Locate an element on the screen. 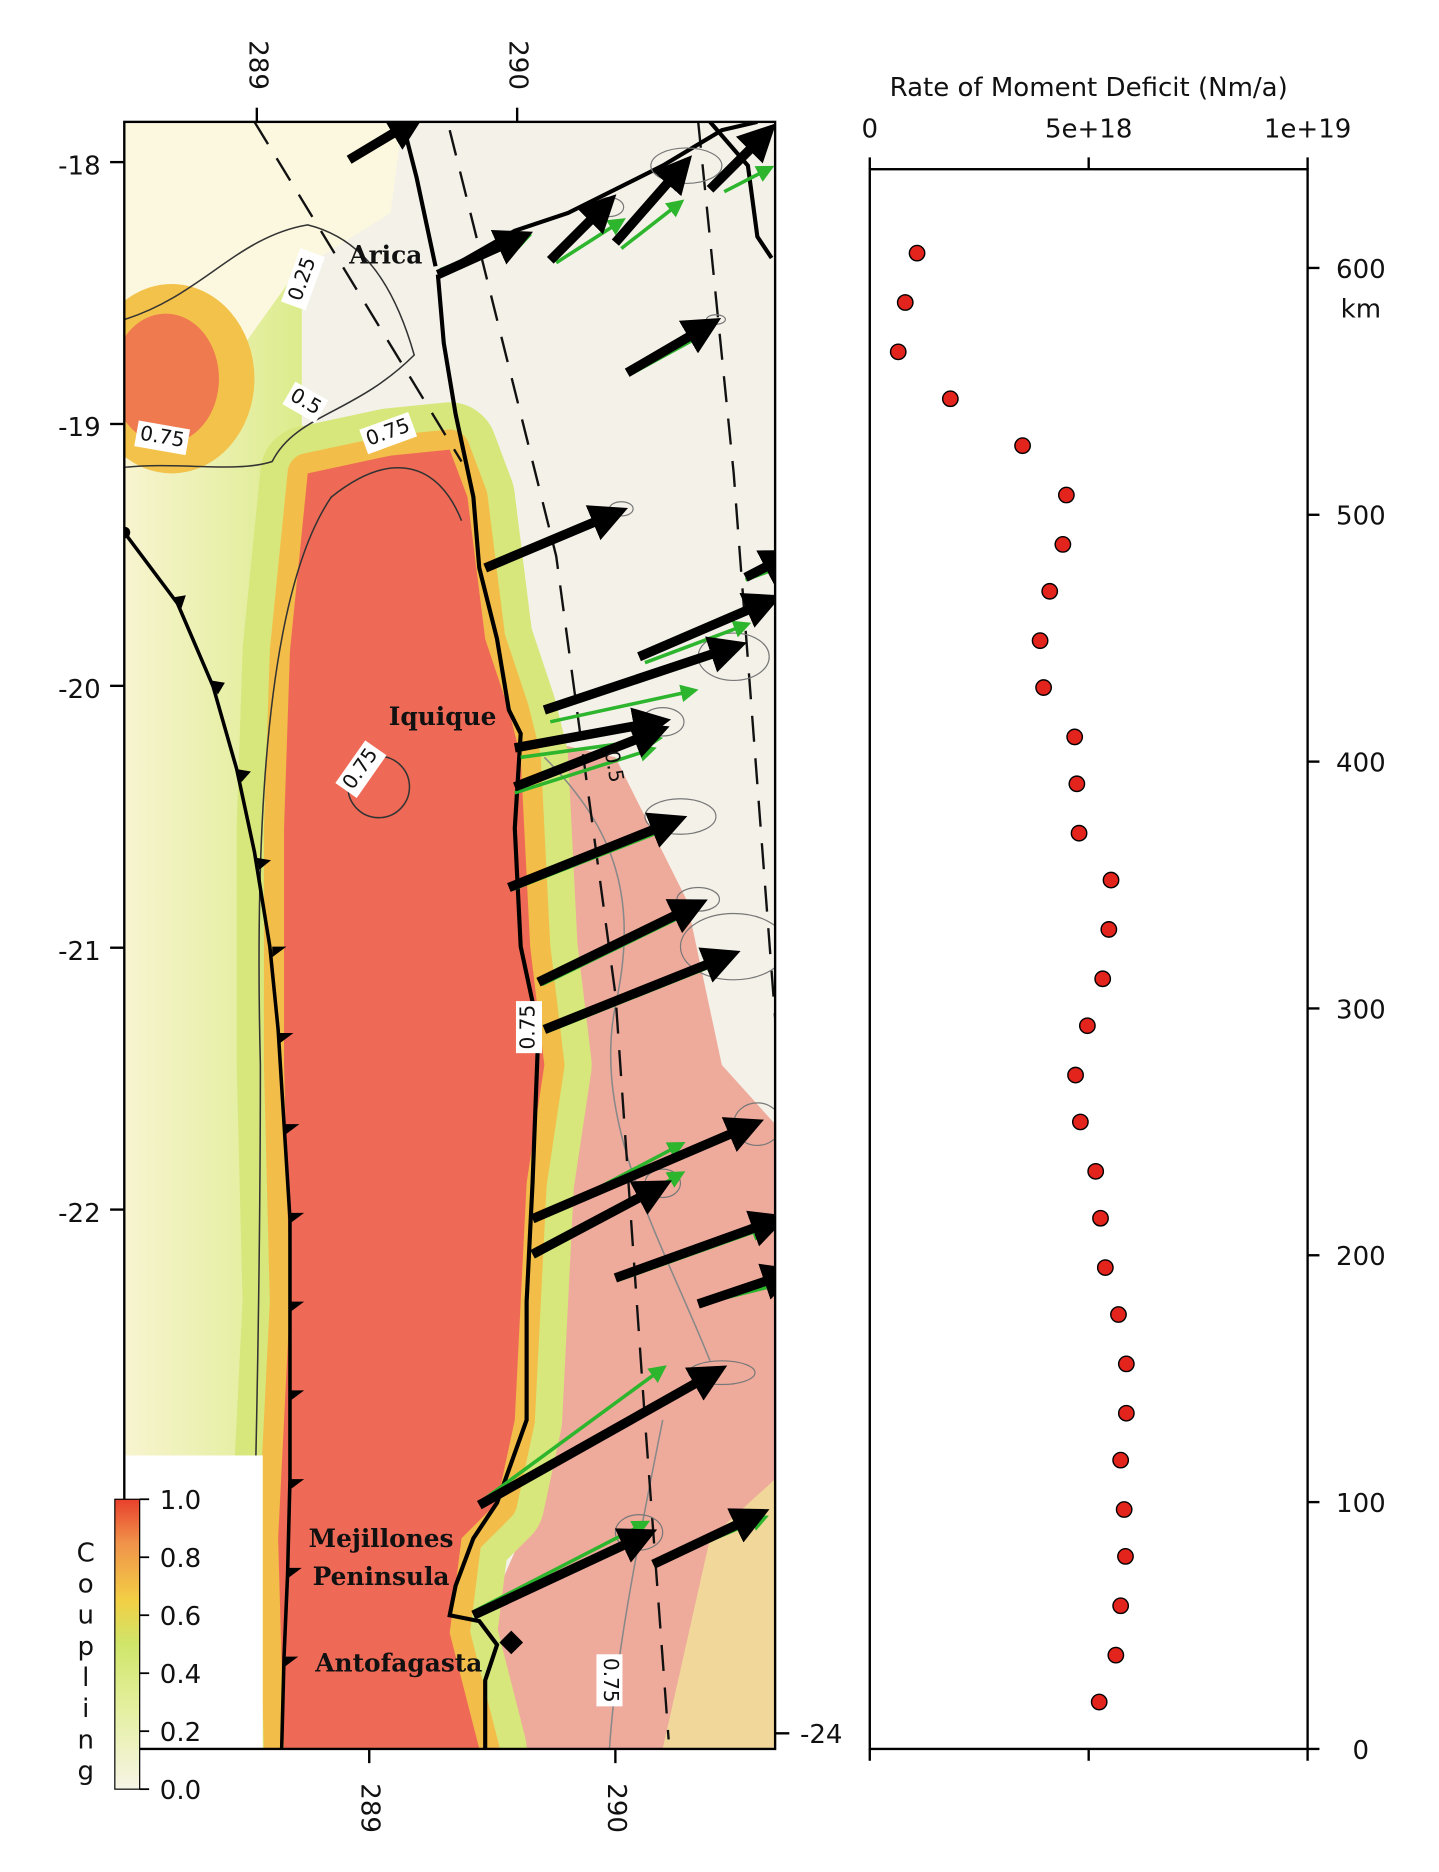 The image size is (1439, 1872). colorbar-panel is located at coordinates (193, 1602).